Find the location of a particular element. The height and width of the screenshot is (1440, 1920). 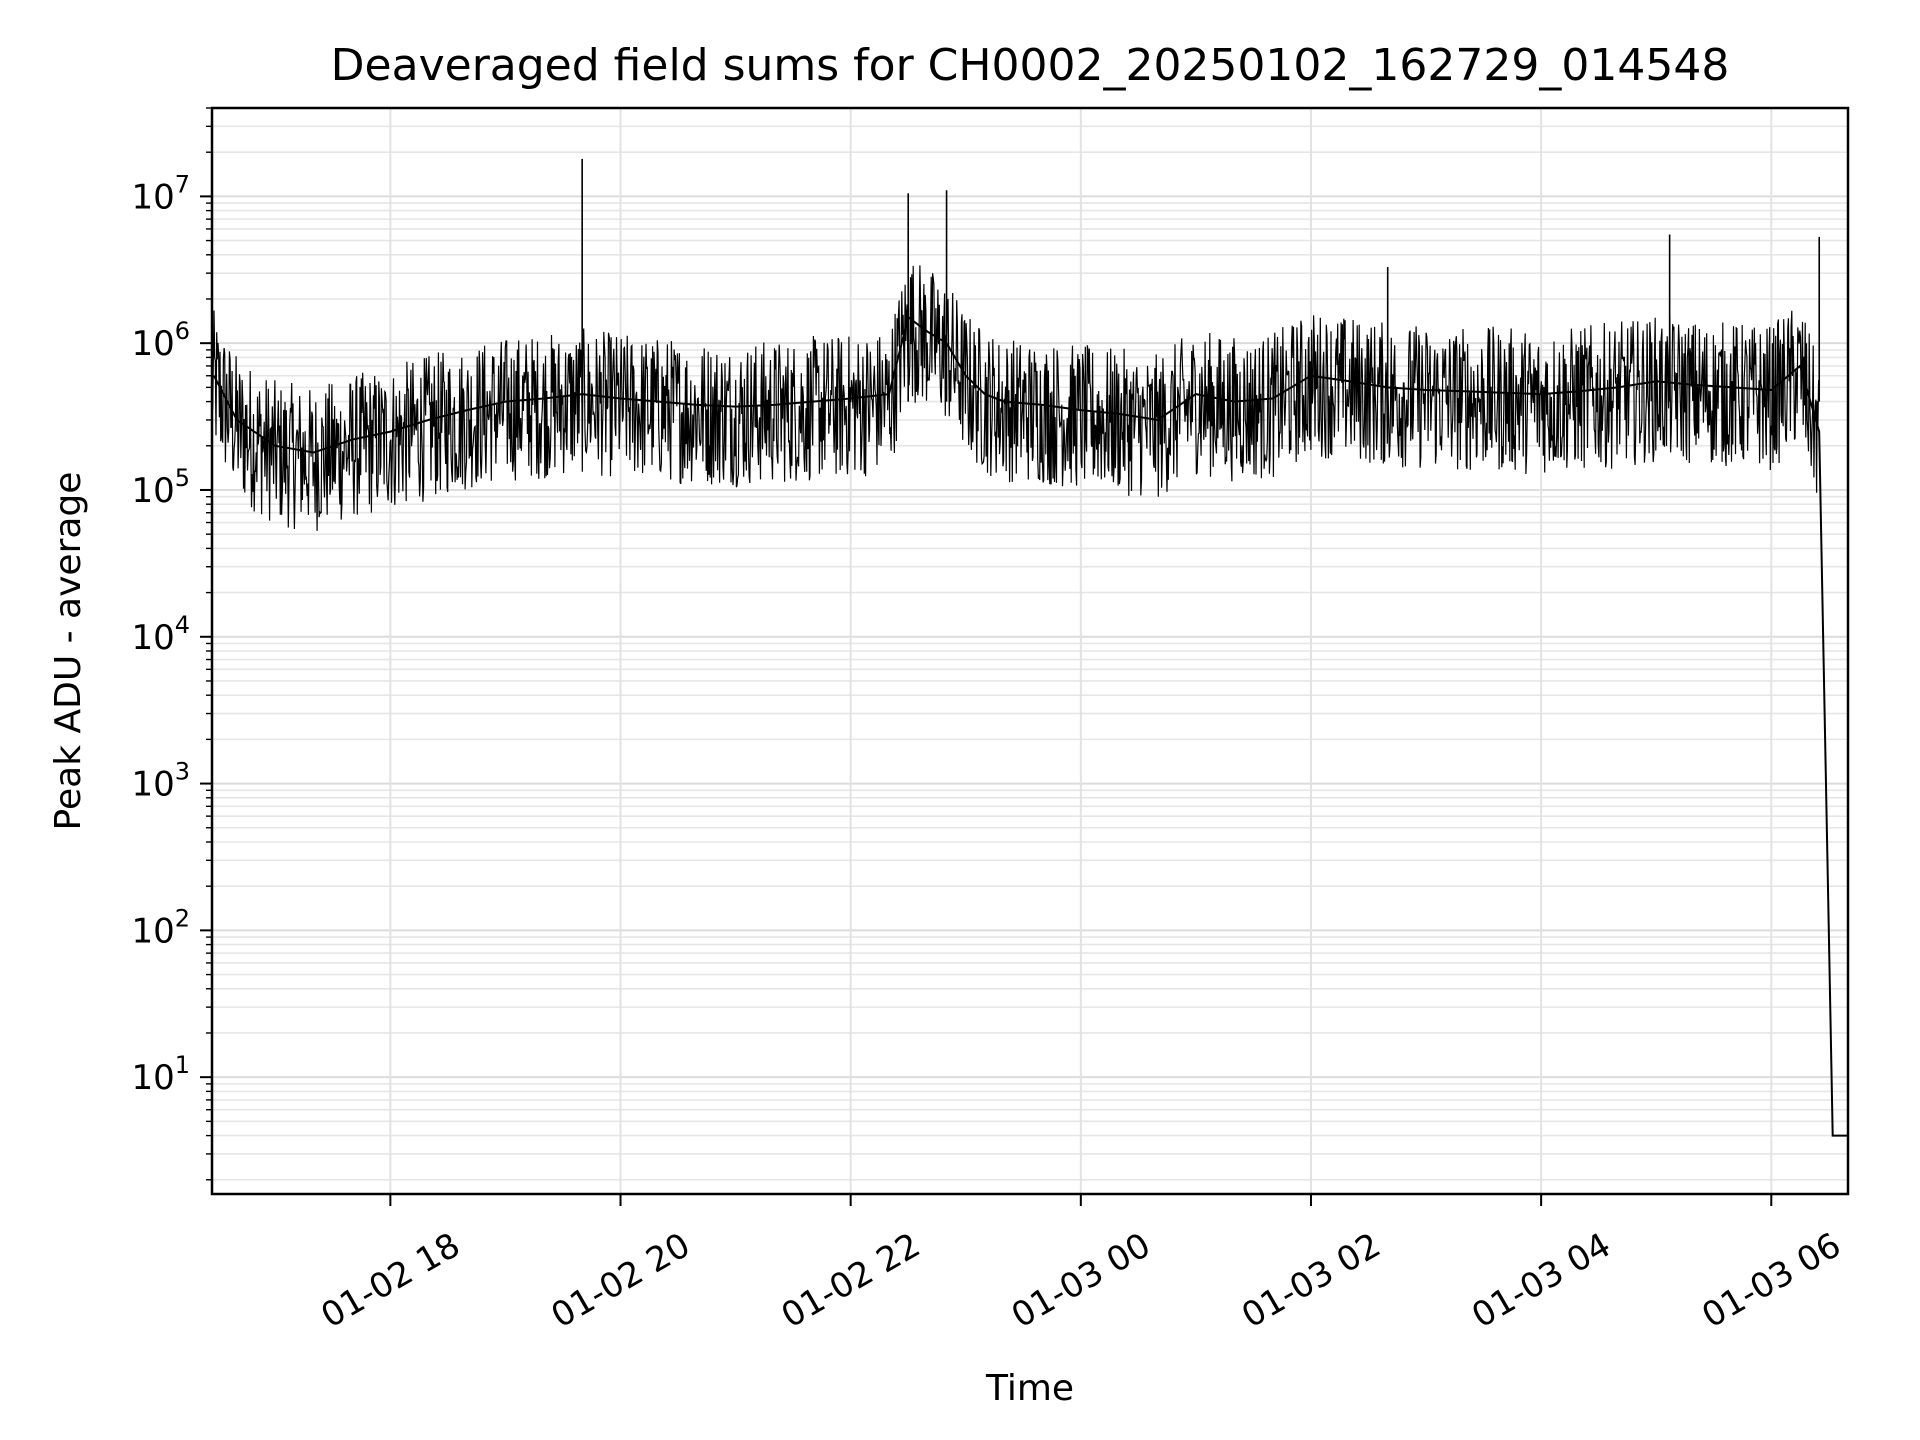

x-axis-label: Time is located at coordinates (1029, 1388).